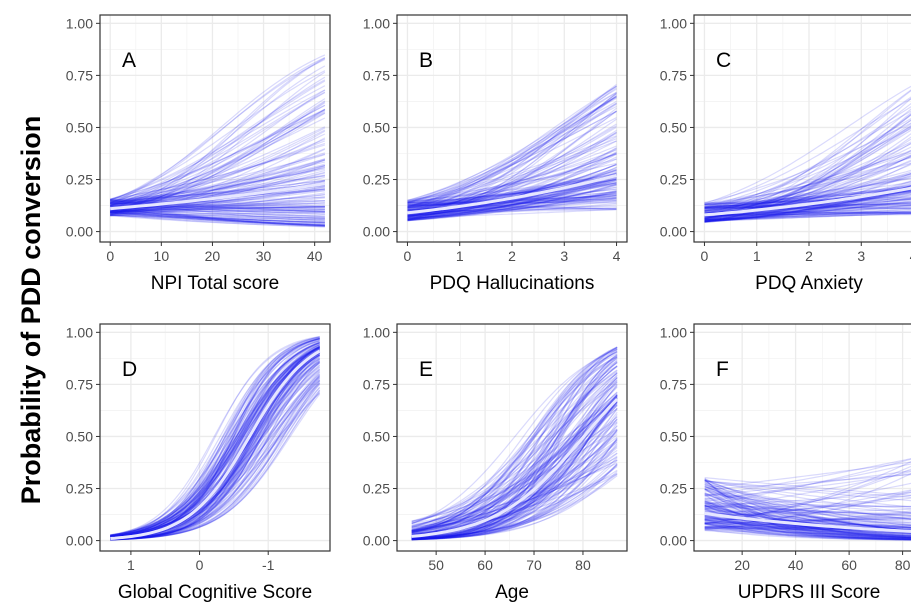 This screenshot has height=607, width=911. Describe the element at coordinates (512, 256) in the screenshot. I see `x-tick-label: 2` at that location.